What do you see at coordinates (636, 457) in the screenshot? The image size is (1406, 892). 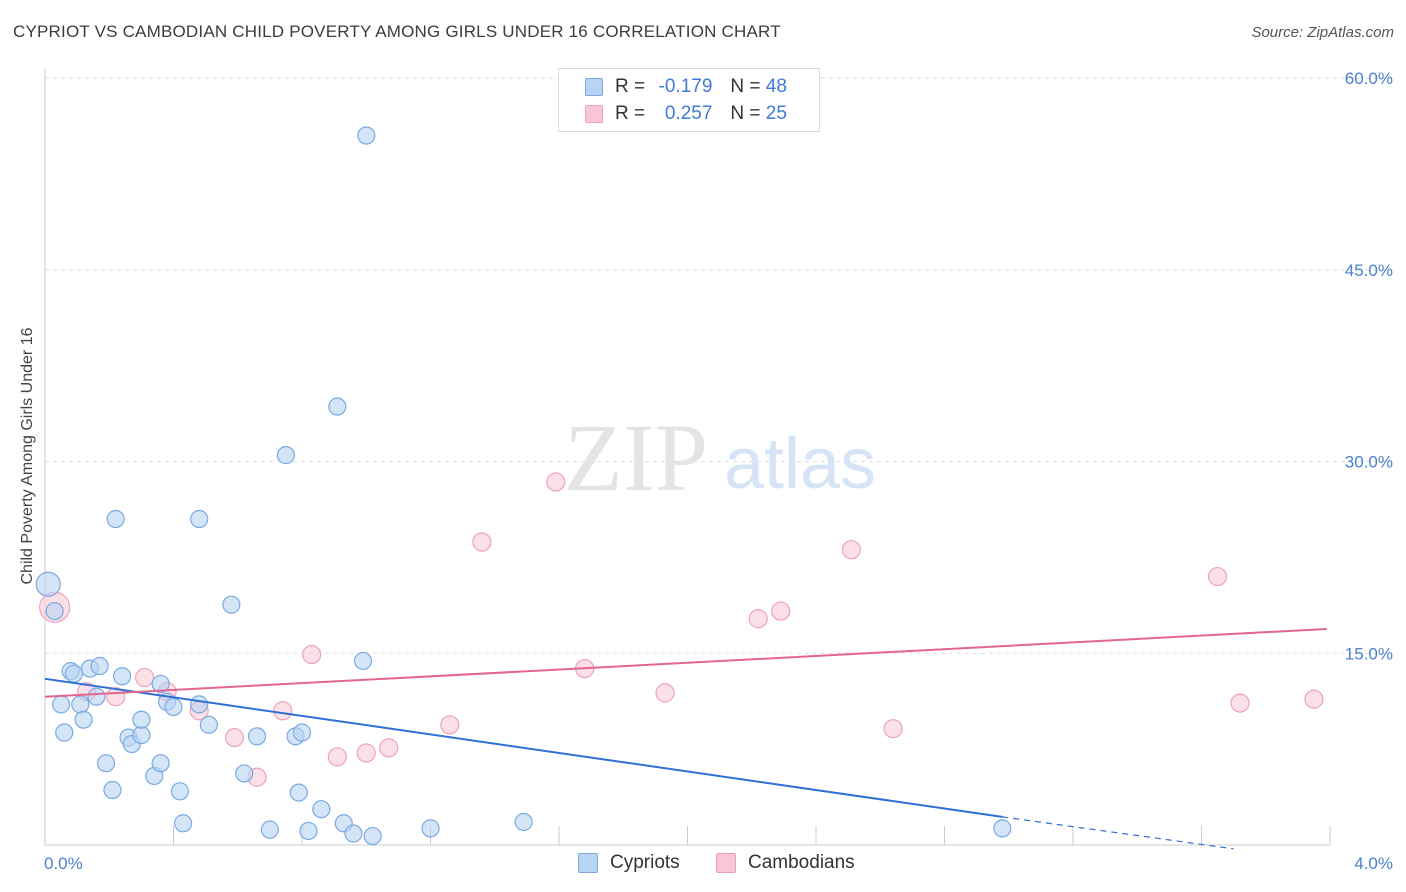 I see `watermark-zip: ZIP` at bounding box center [636, 457].